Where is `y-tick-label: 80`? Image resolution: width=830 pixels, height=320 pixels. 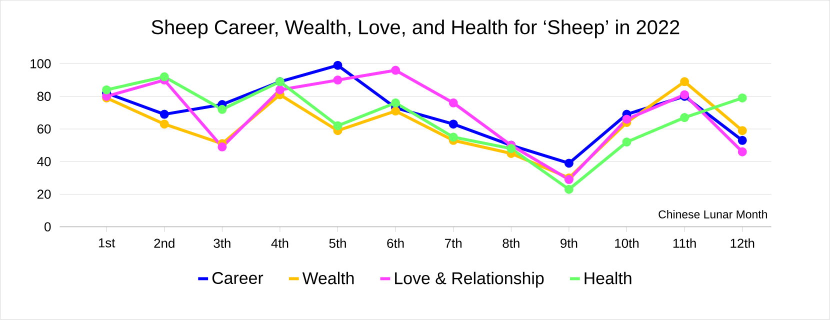
y-tick-label: 80 is located at coordinates (44, 97).